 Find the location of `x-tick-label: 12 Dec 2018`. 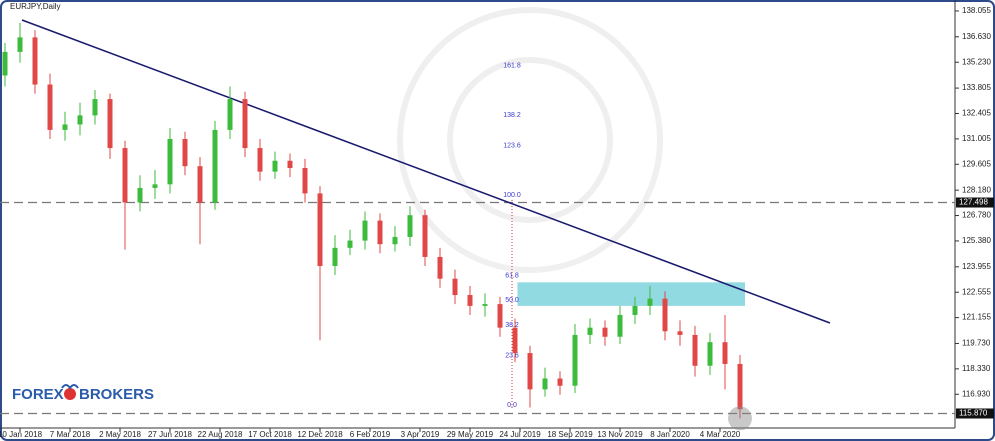

x-tick-label: 12 Dec 2018 is located at coordinates (320, 434).